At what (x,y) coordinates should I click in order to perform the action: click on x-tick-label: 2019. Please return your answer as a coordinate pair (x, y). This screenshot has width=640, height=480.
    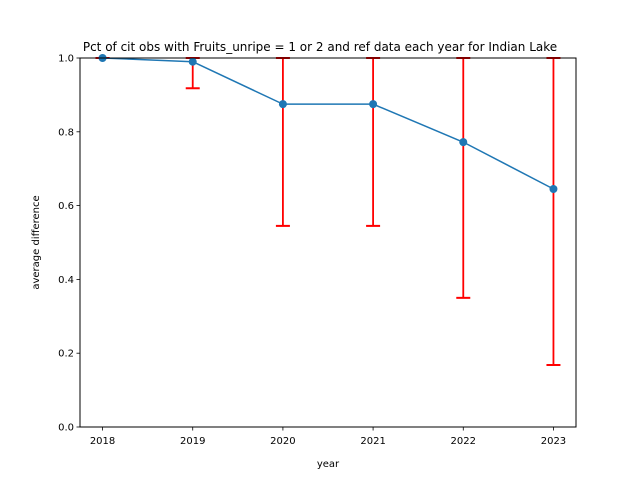
    Looking at the image, I should click on (192, 441).